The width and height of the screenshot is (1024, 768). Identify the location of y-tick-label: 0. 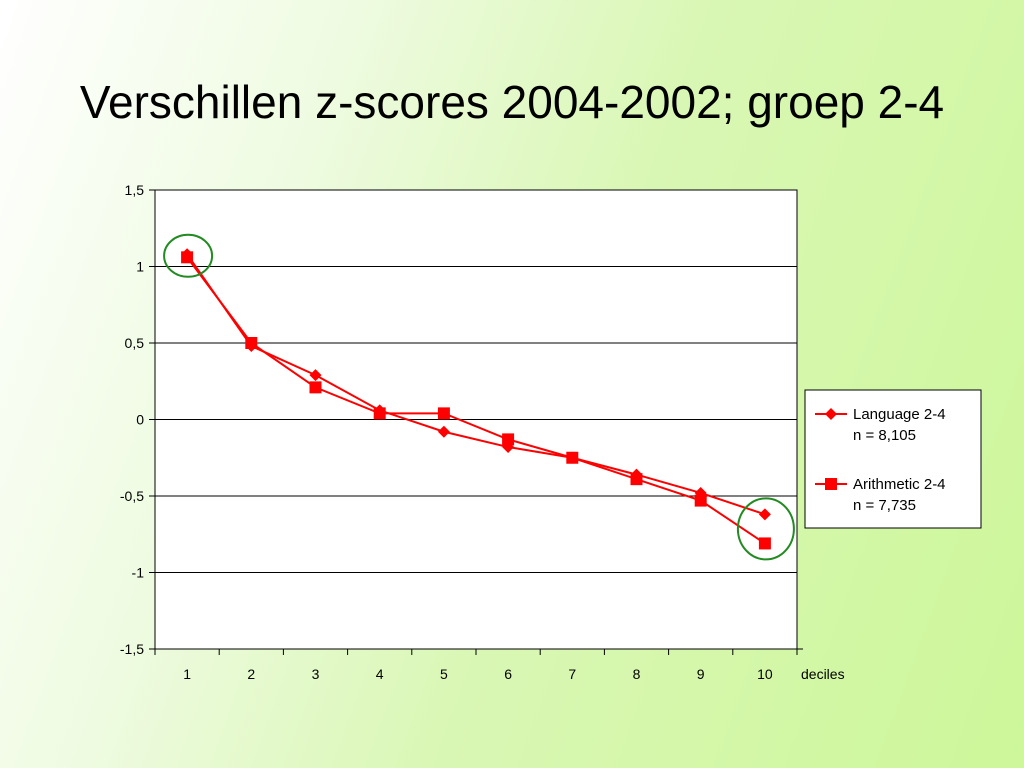
(140, 420).